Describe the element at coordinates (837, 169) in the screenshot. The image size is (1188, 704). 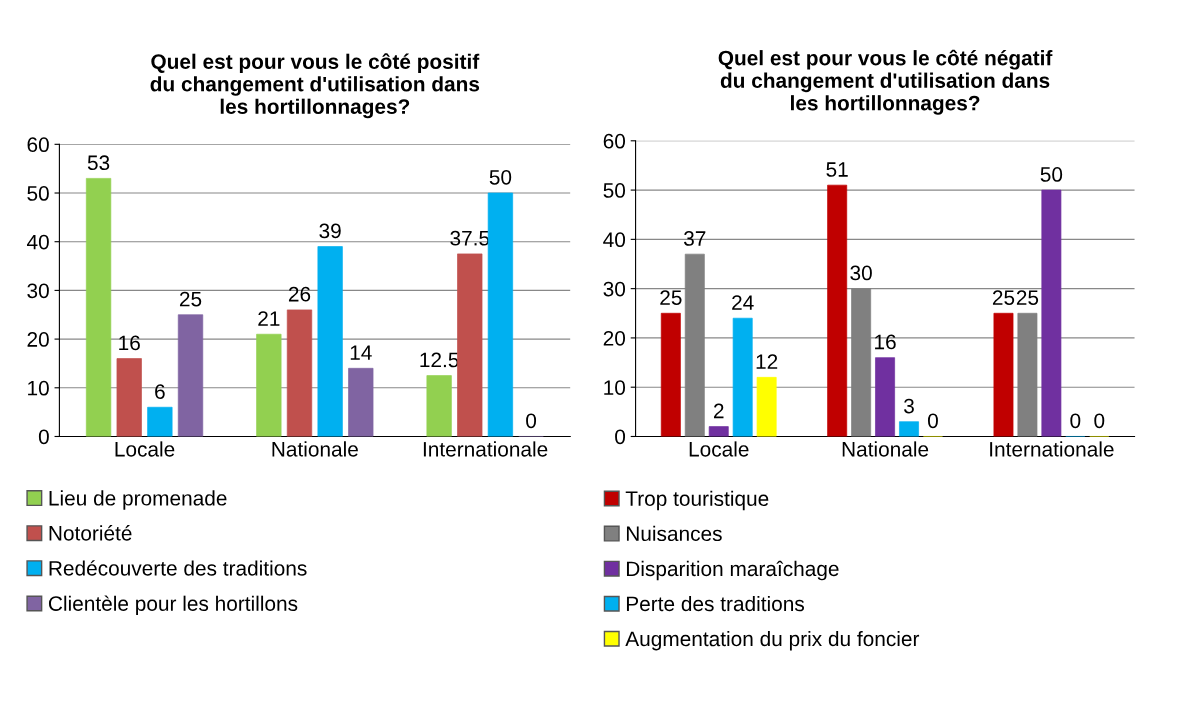
I see `data-label: 51` at that location.